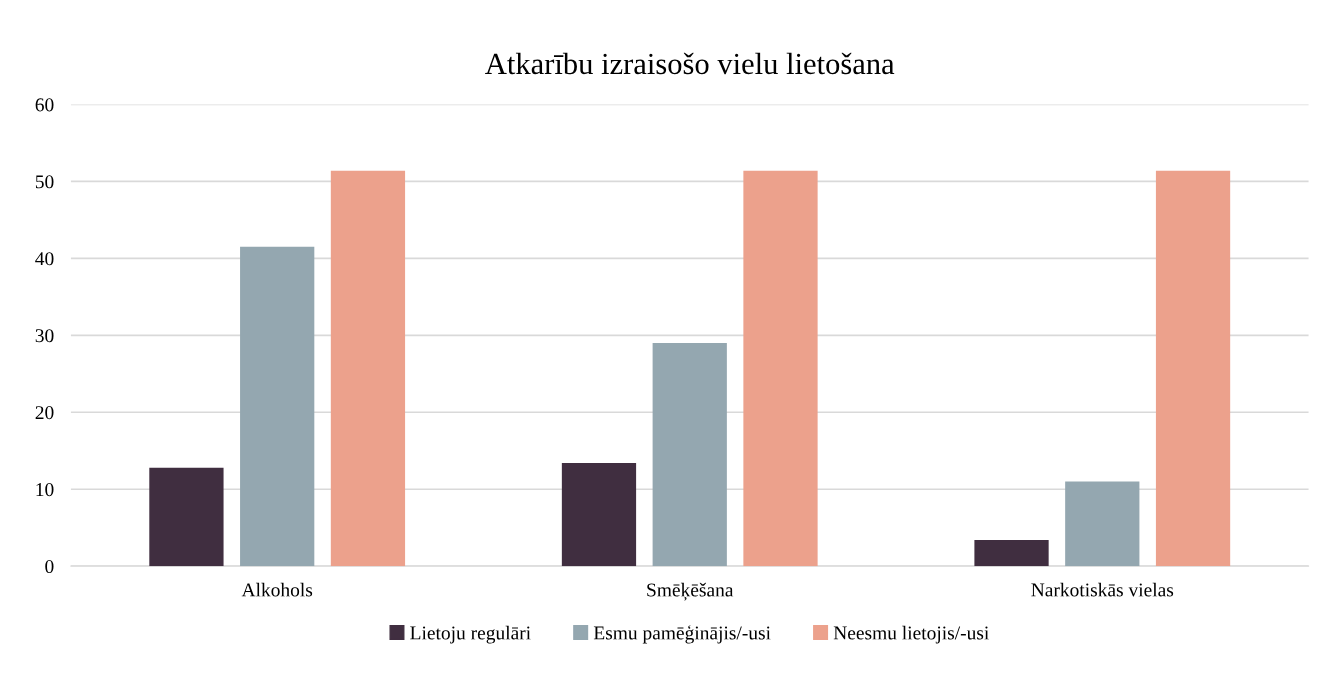  Describe the element at coordinates (44, 182) in the screenshot. I see `y-tick-label: 50` at that location.